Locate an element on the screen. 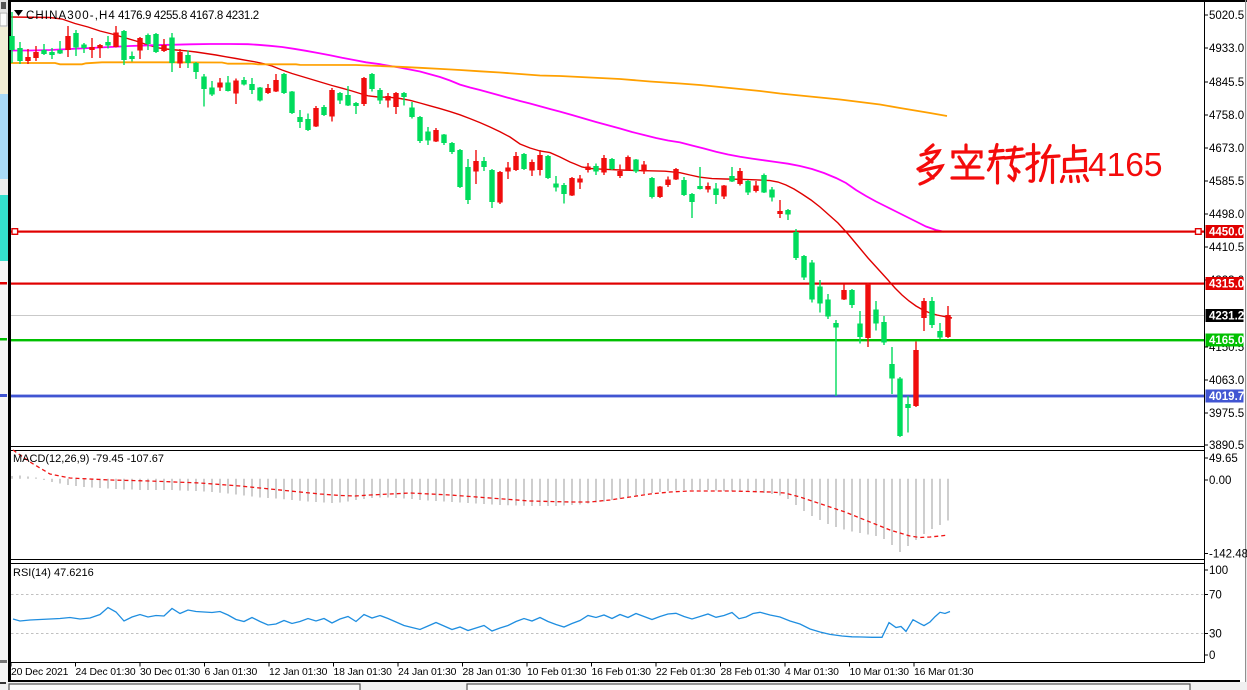  svg-text: 28 Jan 01:30 is located at coordinates (492, 672).